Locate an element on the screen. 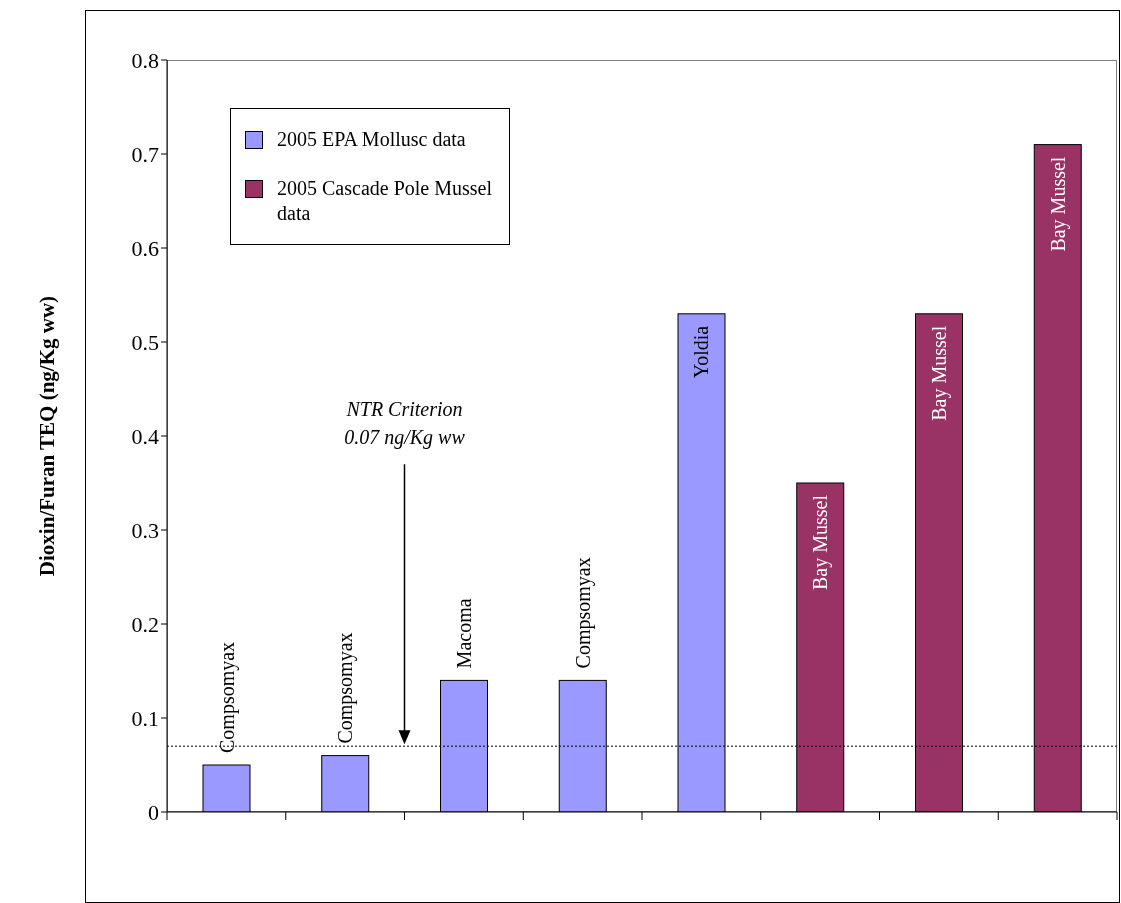  y-axis-title: Dioxin/Furan TEQ (ng/Kg ww) is located at coordinates (47, 436).